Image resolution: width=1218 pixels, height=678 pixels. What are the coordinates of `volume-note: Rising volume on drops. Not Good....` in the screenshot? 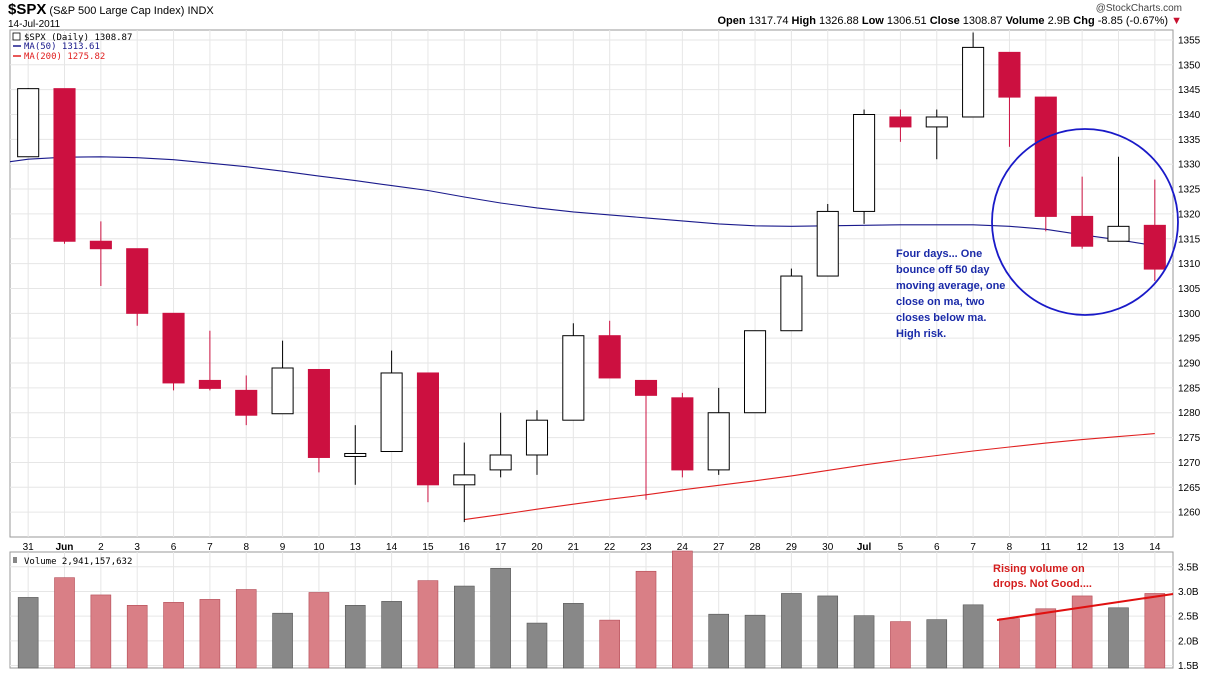 It's located at (1042, 576).